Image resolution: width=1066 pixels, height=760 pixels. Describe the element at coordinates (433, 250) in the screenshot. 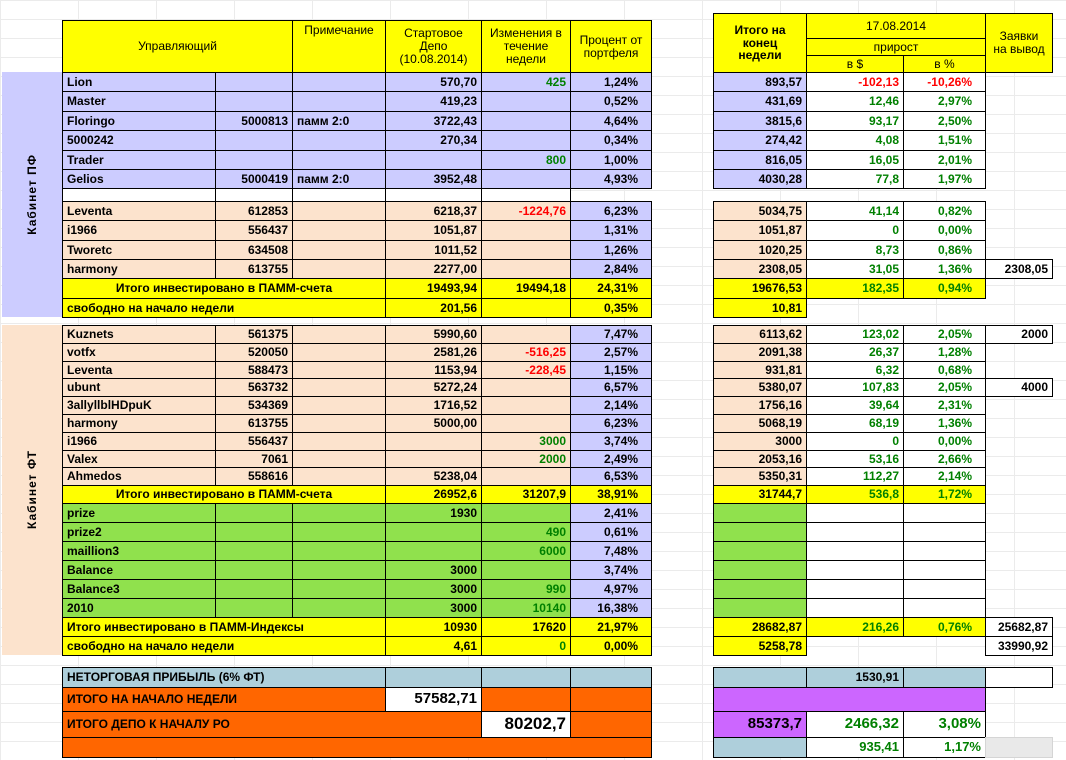

I see `cell-tworetc-start: 1011,52` at that location.